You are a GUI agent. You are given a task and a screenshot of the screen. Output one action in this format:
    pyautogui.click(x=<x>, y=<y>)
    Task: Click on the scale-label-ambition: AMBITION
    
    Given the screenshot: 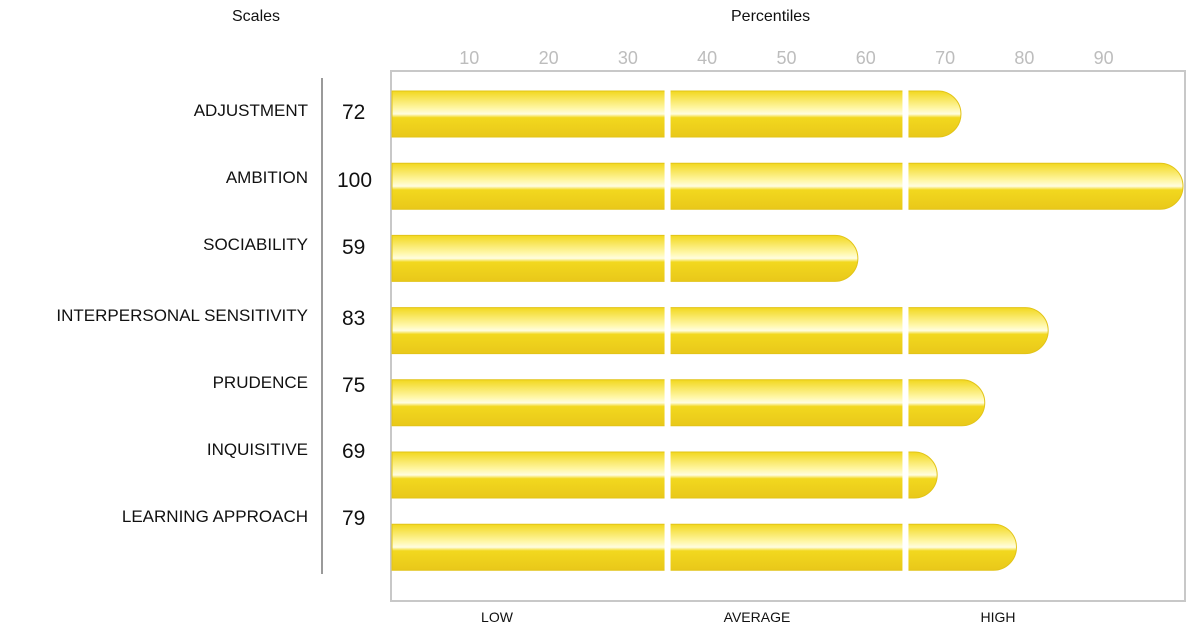 What is the action you would take?
    pyautogui.click(x=266, y=177)
    